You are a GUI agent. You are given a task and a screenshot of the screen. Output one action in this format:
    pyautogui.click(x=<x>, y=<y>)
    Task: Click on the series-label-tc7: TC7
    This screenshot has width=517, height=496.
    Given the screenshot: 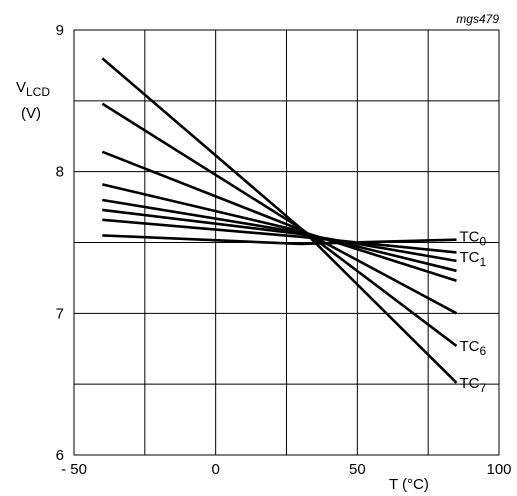 What is the action you would take?
    pyautogui.click(x=473, y=385)
    